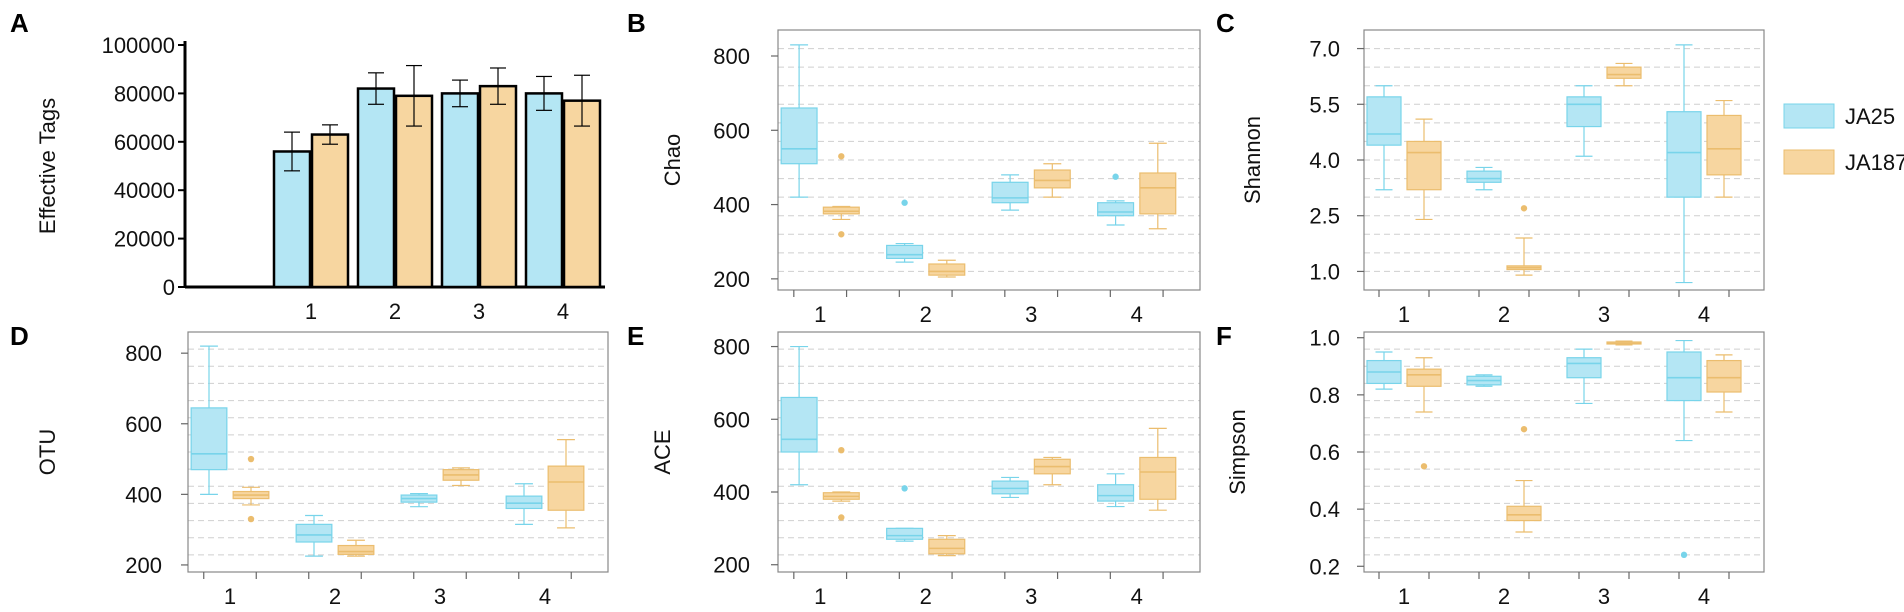 Image resolution: width=1904 pixels, height=612 pixels. What do you see at coordinates (1874, 162) in the screenshot?
I see `legend-label-ja187: JA187` at bounding box center [1874, 162].